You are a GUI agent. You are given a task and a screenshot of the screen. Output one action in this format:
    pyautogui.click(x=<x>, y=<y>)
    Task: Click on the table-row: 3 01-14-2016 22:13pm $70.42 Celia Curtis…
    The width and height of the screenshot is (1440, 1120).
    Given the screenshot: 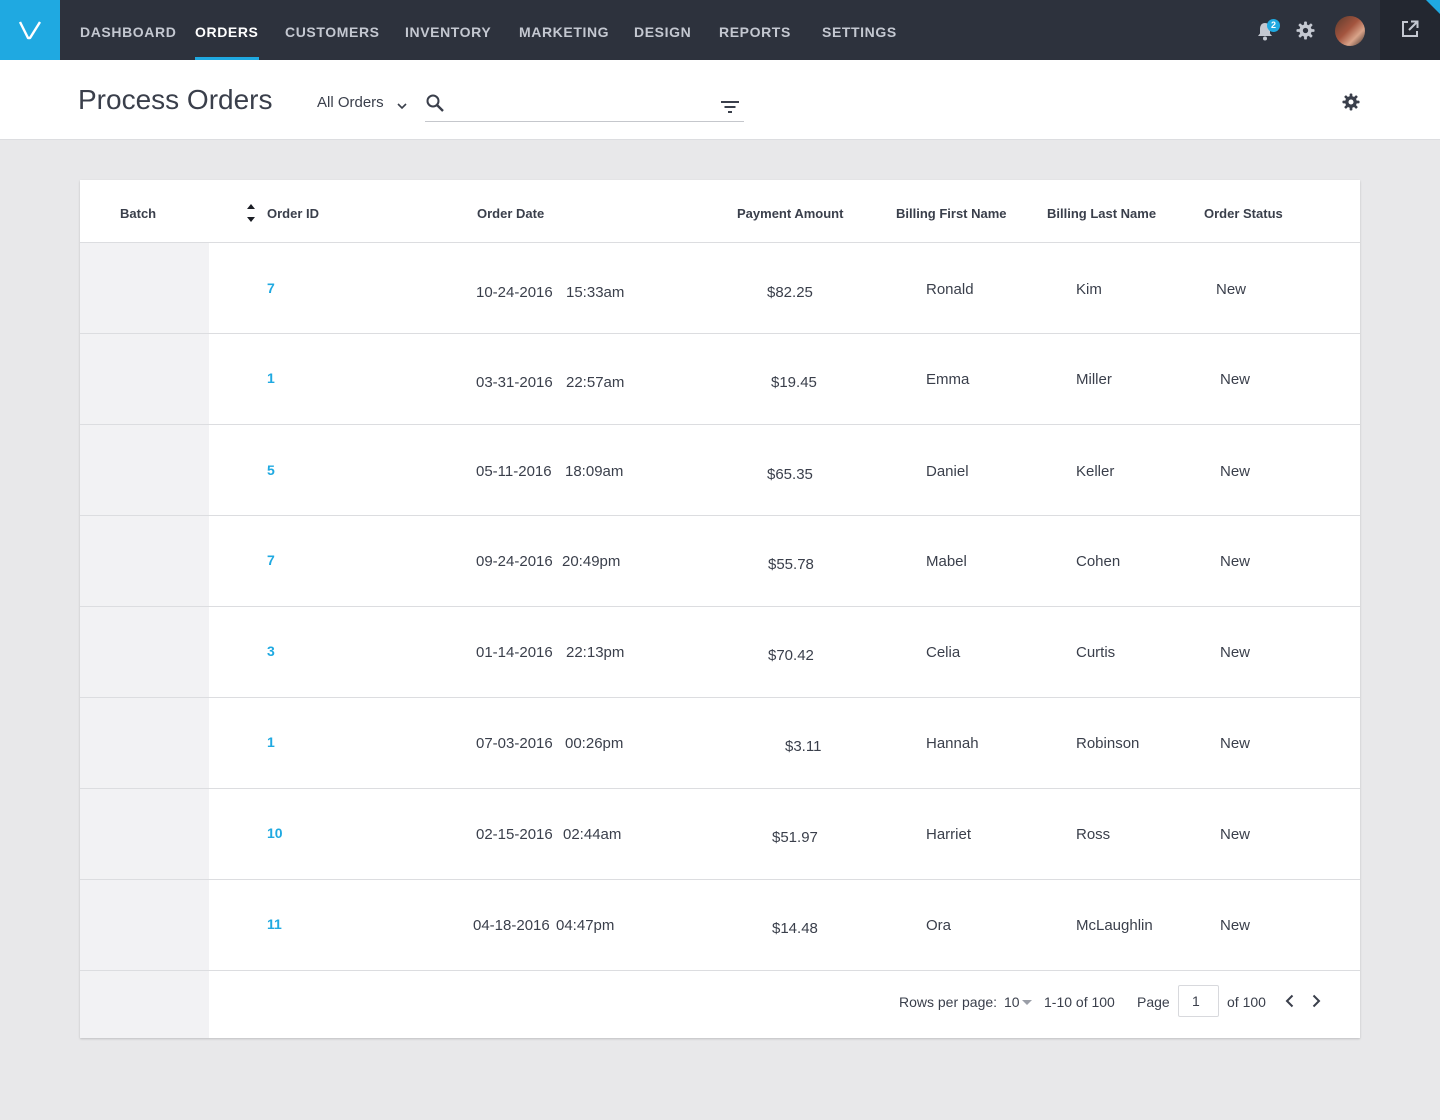 What is the action you would take?
    pyautogui.click(x=720, y=652)
    